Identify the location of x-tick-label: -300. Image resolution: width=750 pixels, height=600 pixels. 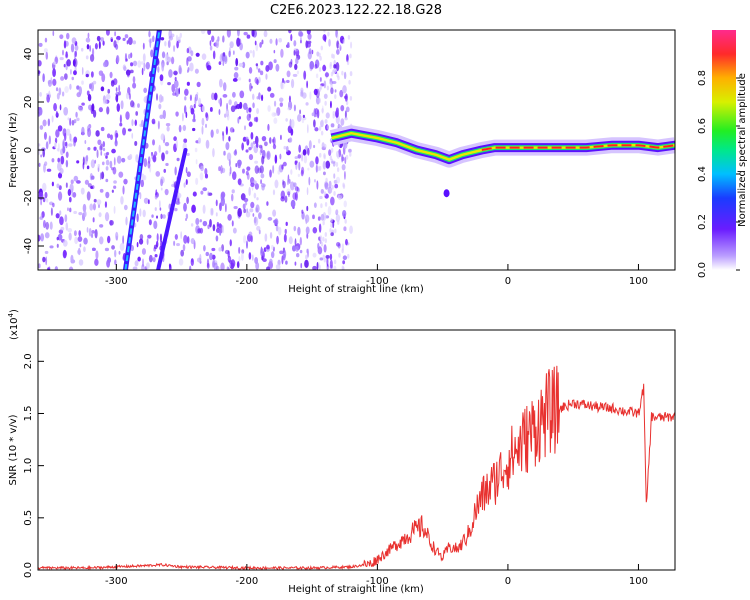
(116, 581).